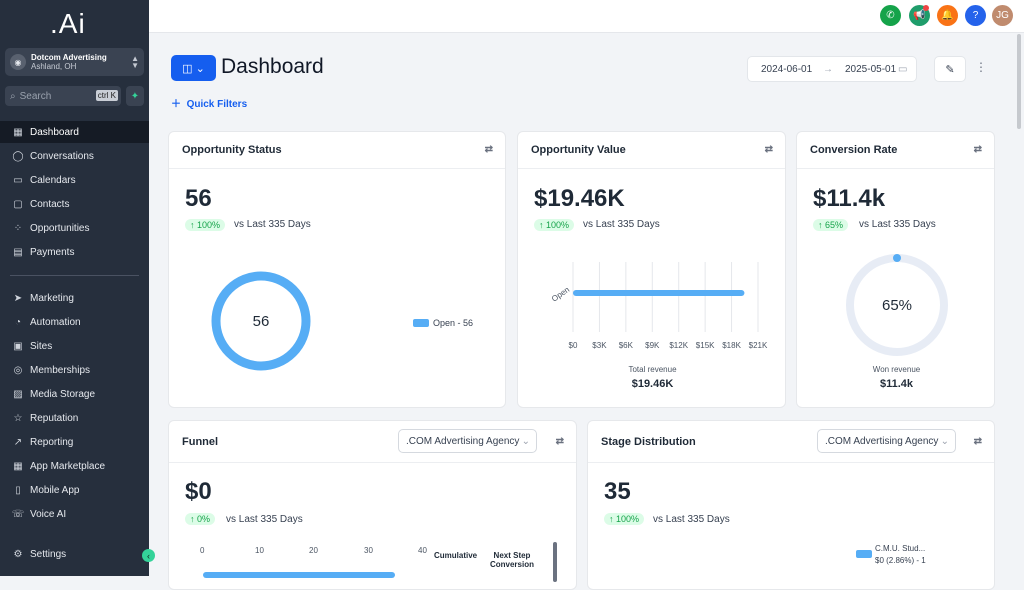 Image resolution: width=1024 pixels, height=590 pixels. I want to click on sidebar-item-label: Media Storage, so click(63, 394).